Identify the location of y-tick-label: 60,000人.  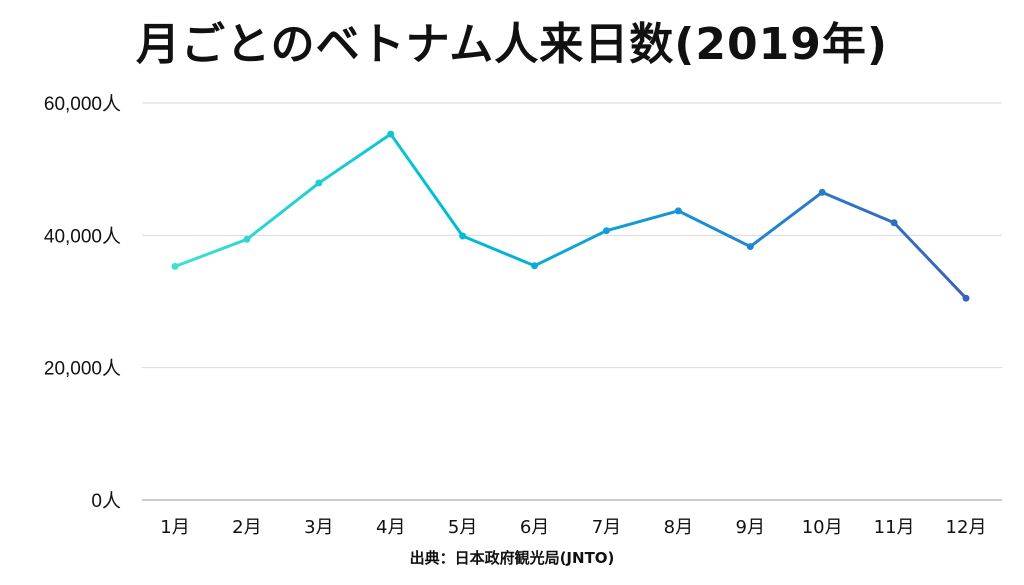
(82, 104).